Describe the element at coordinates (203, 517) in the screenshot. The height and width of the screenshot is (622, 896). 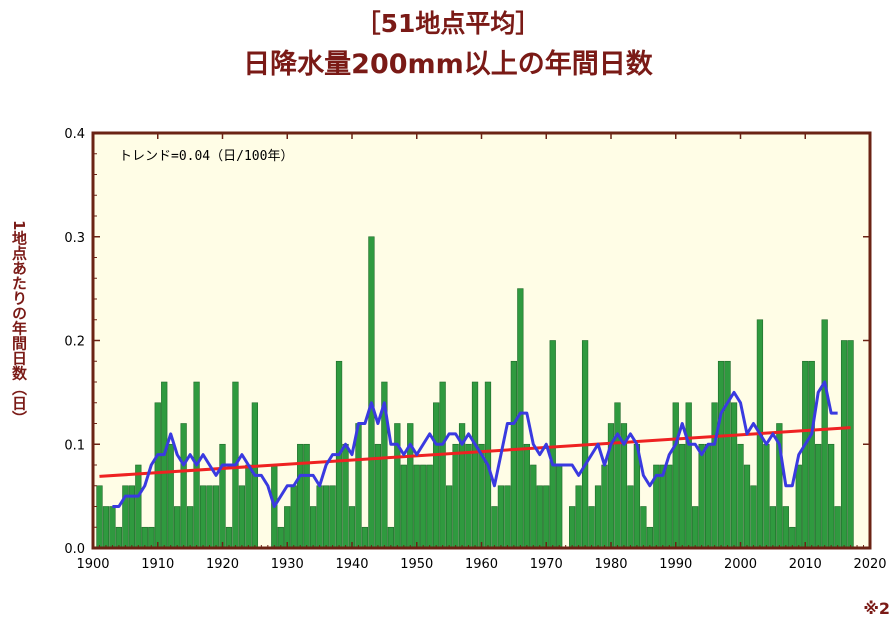
I see `bar-1917` at that location.